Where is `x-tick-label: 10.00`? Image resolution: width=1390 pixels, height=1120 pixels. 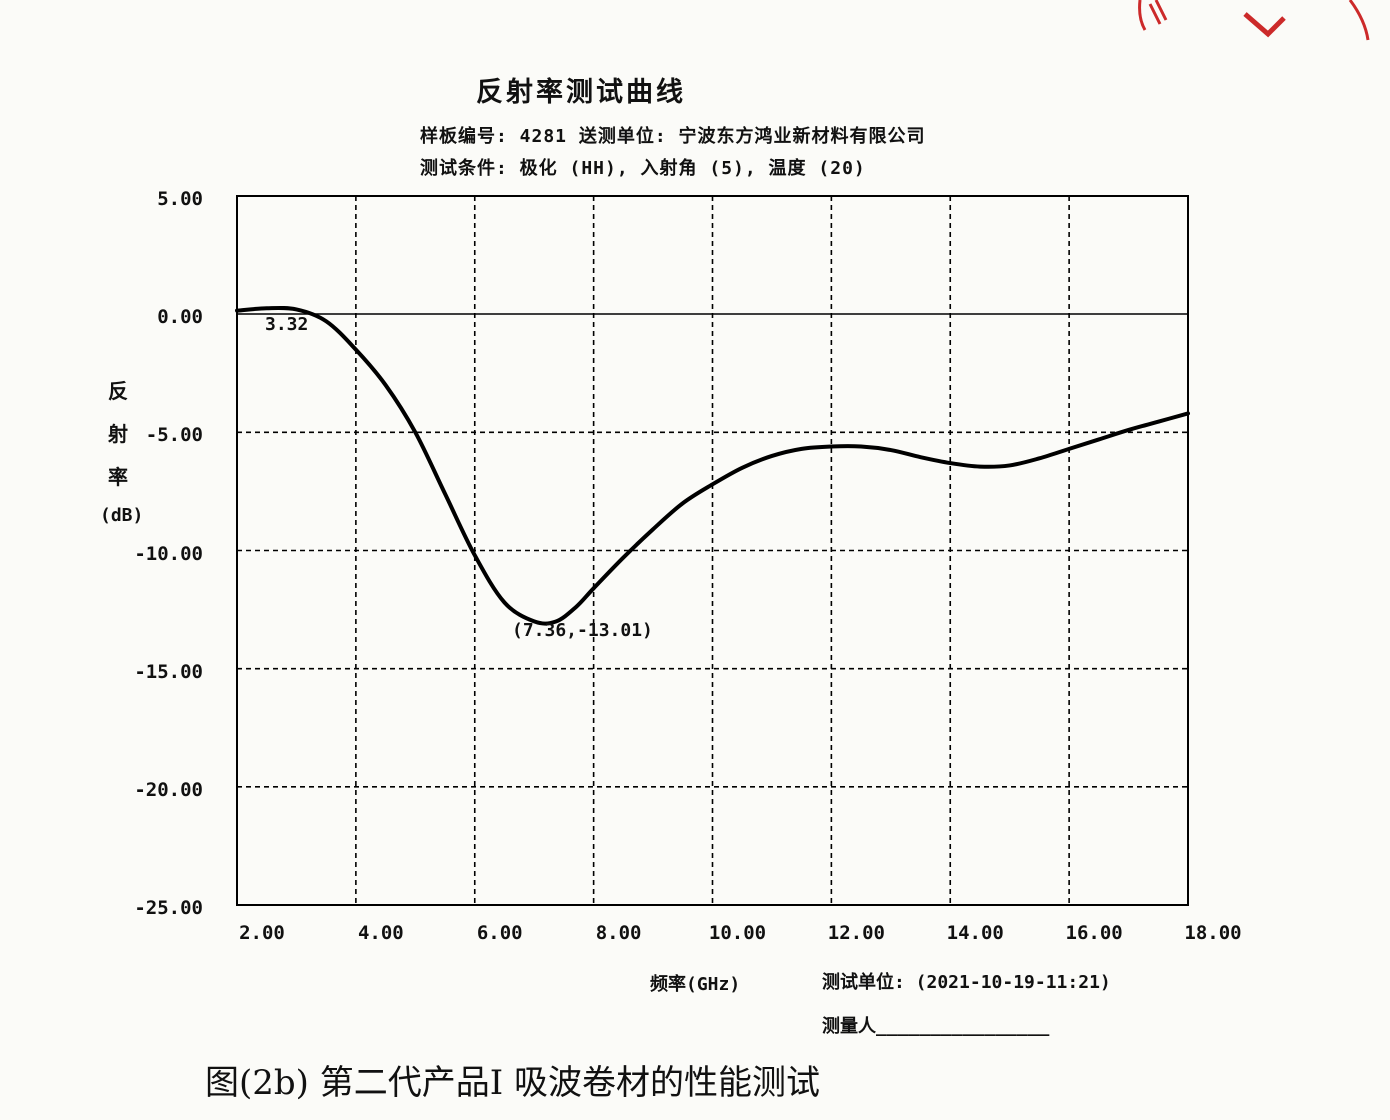
x-tick-label: 10.00 is located at coordinates (737, 933).